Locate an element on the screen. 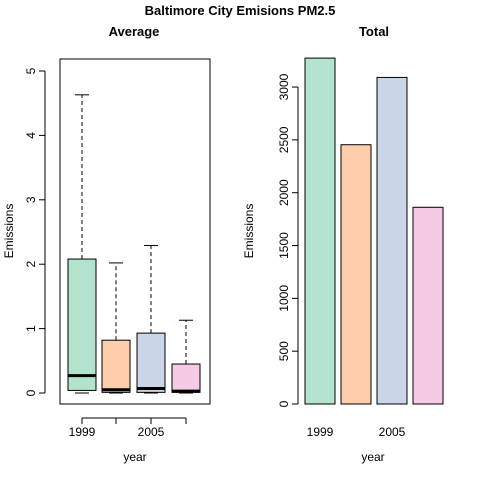  average-x-axis-label: year is located at coordinates (134, 457).